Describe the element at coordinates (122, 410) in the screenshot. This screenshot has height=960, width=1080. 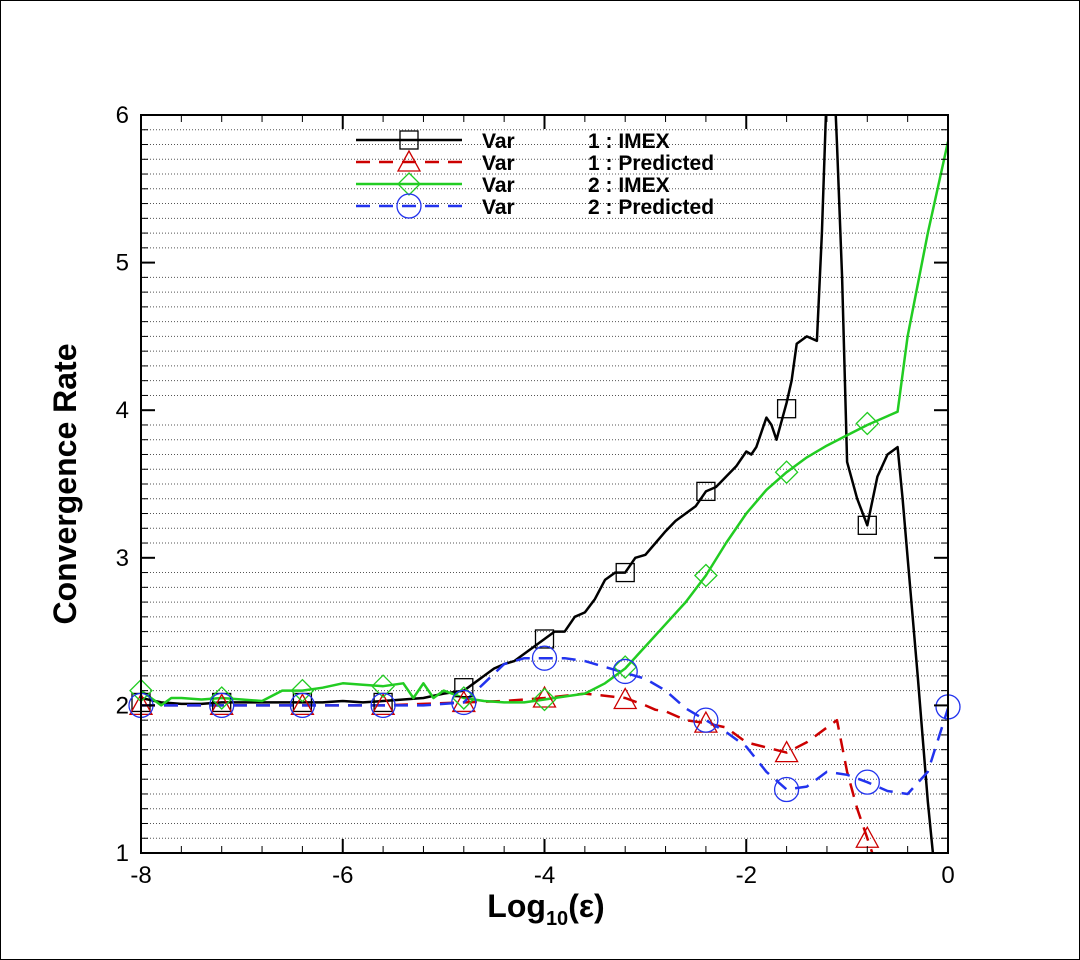
I see `y-tick-label: 4` at that location.